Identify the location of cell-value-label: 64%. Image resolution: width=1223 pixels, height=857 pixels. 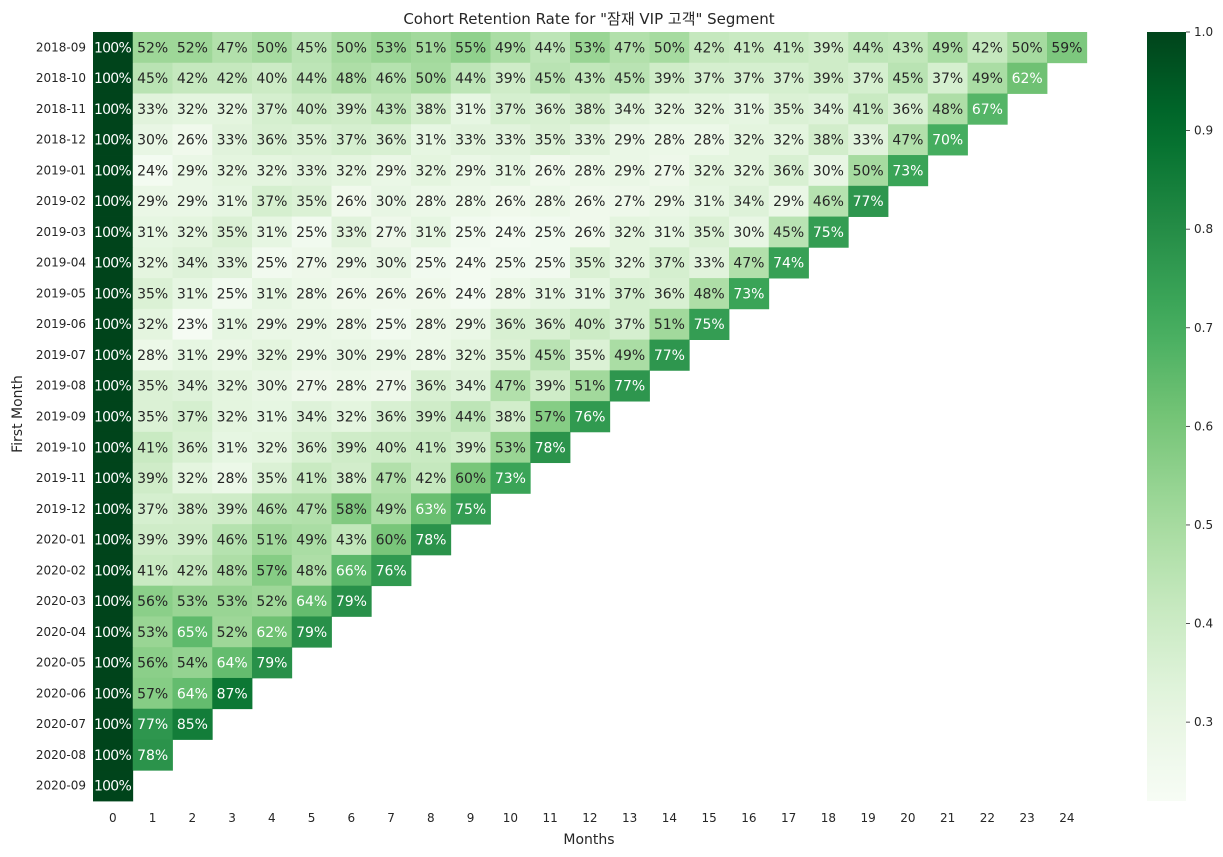
(192, 694).